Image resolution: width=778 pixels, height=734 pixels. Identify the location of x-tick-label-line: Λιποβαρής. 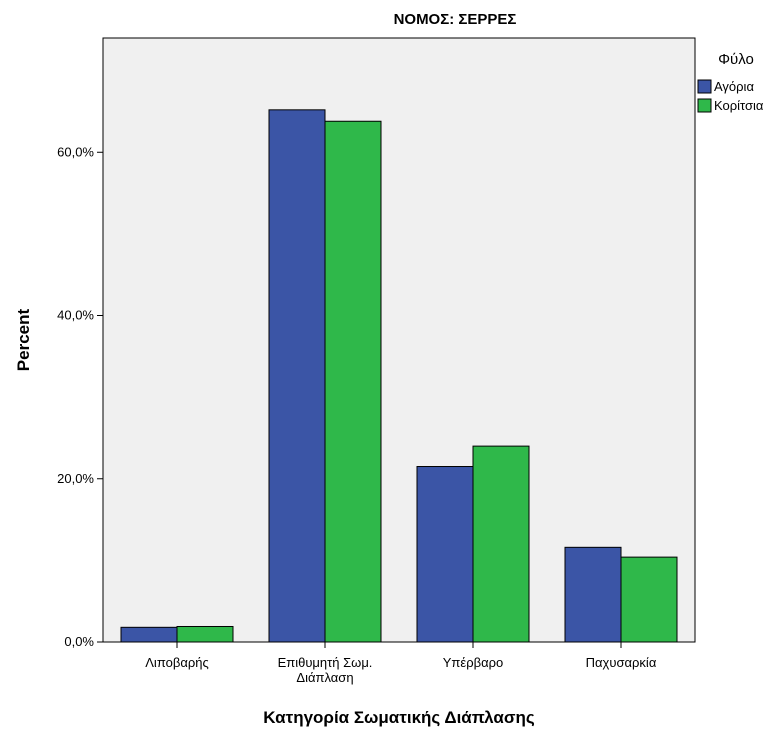
(176, 662).